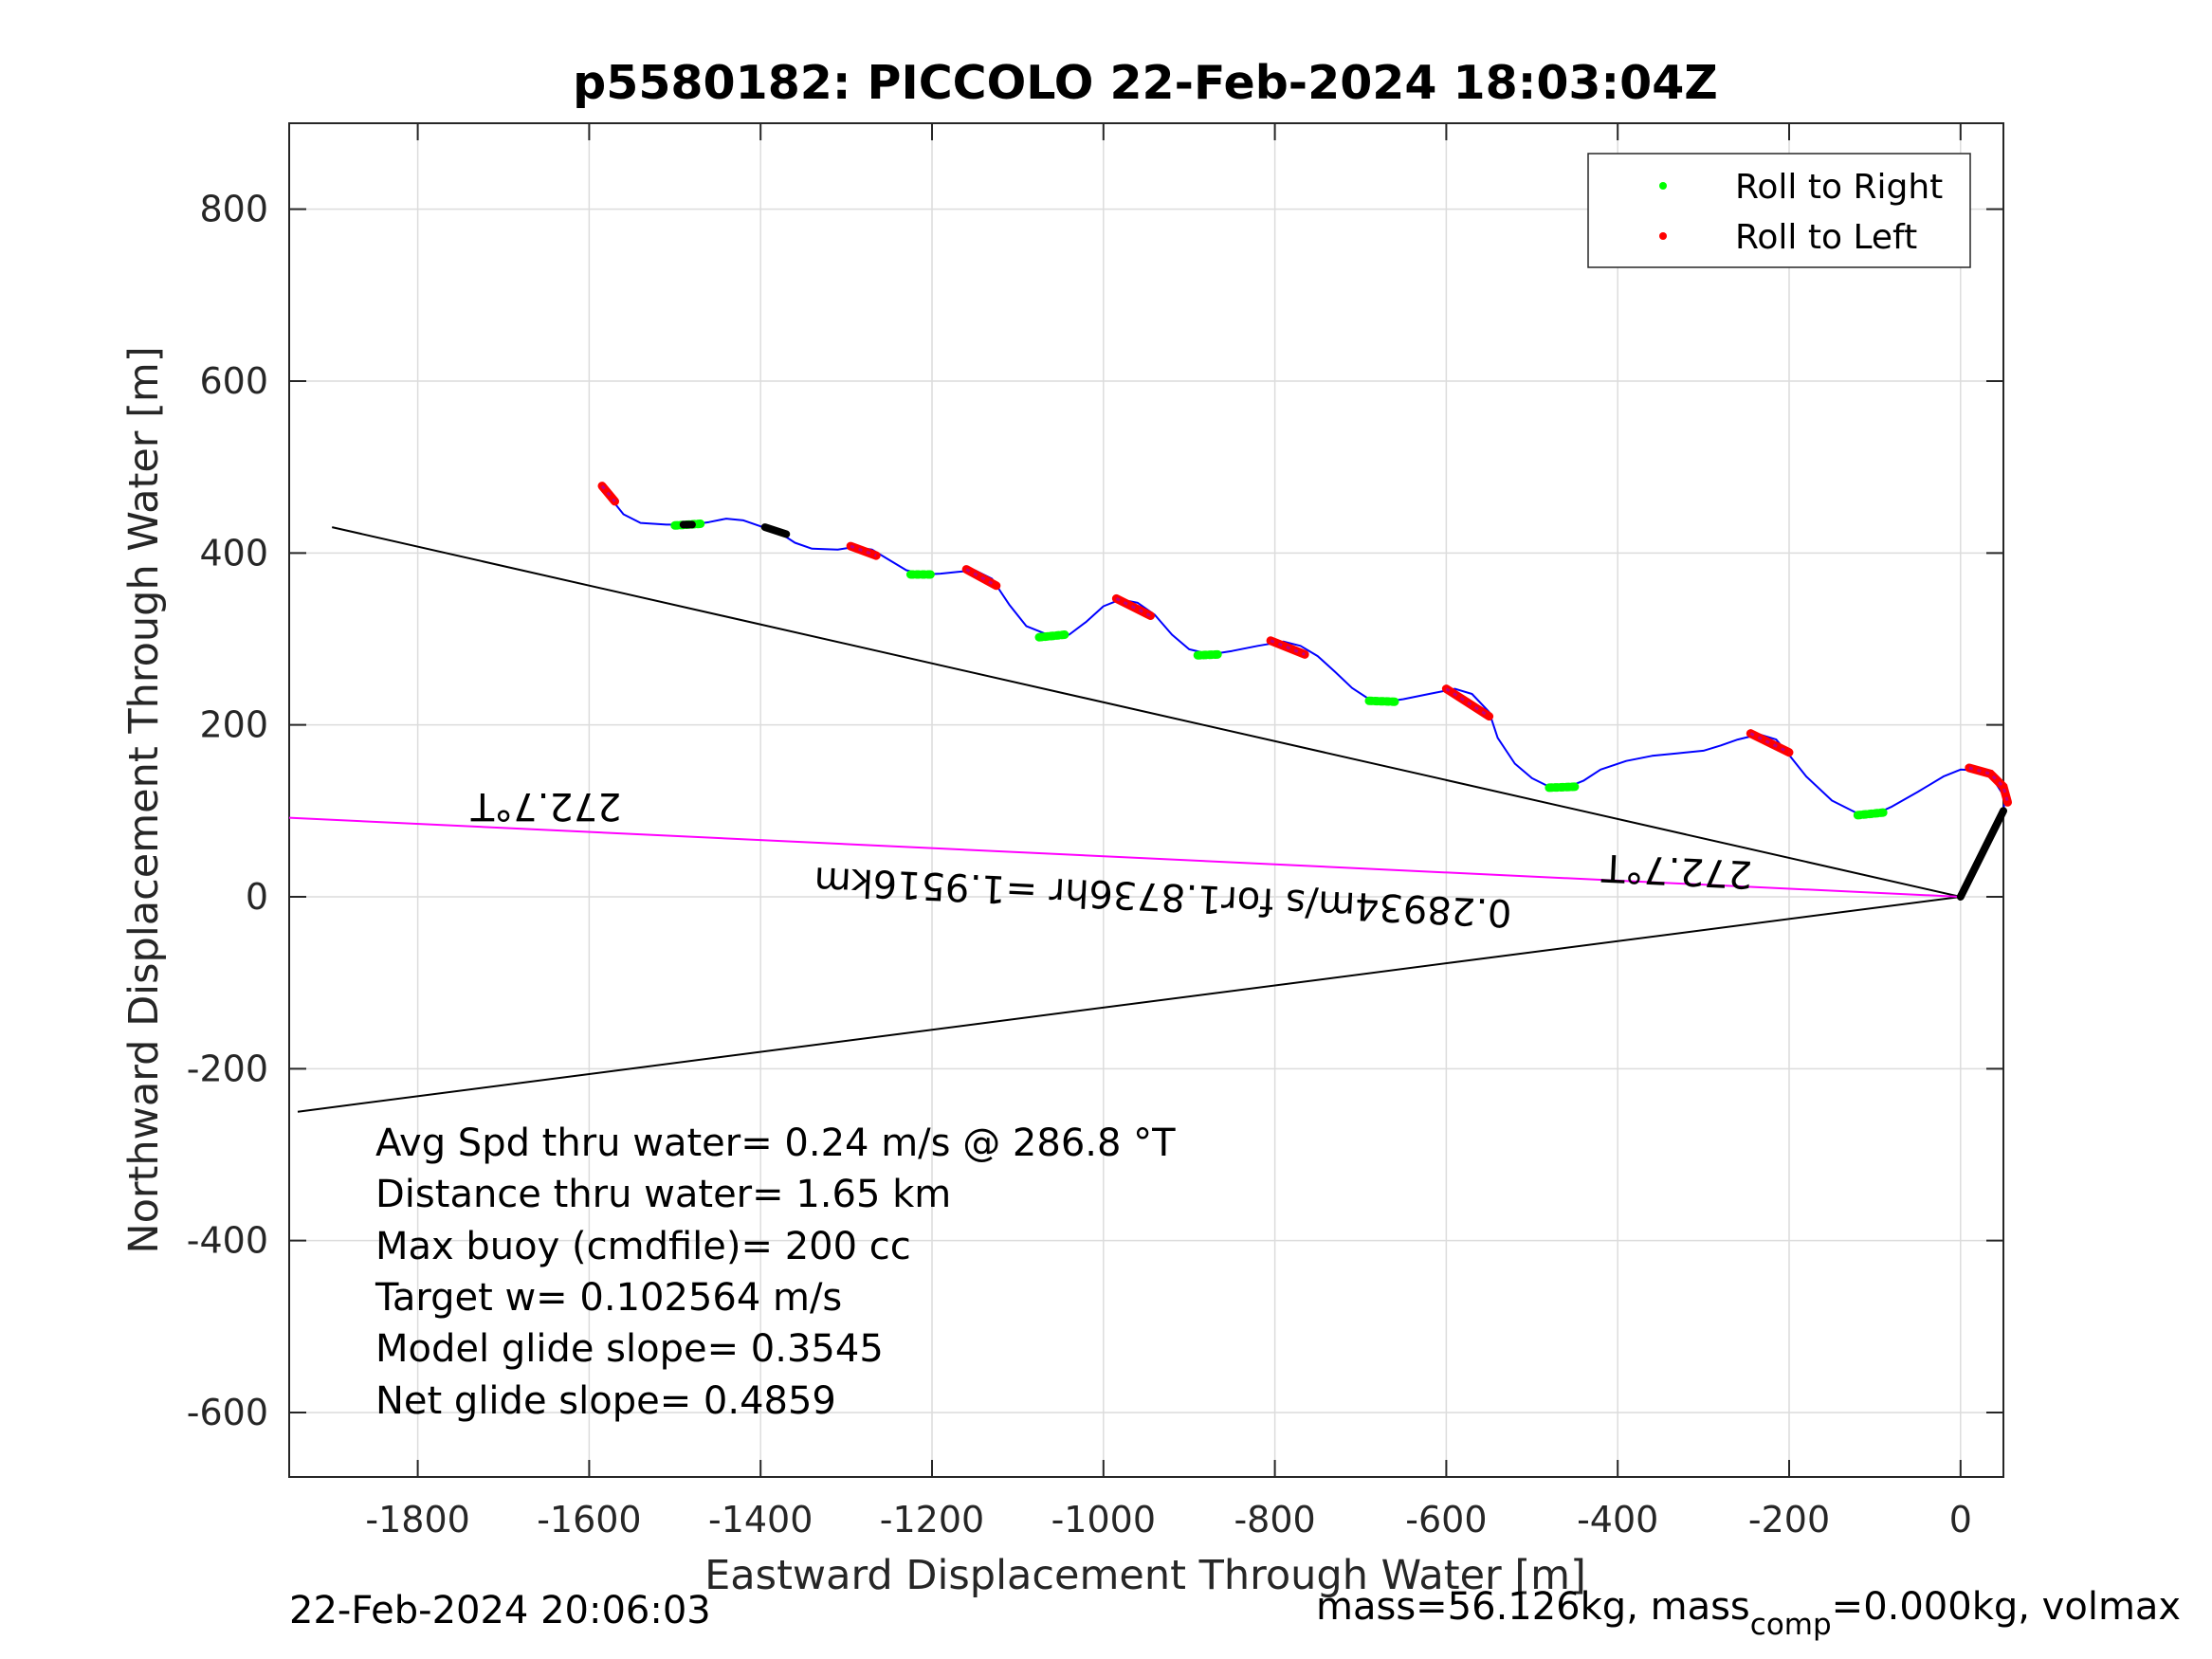 The image size is (2212, 1659). I want to click on legend: Roll to Right Roll to Left, so click(1779, 210).